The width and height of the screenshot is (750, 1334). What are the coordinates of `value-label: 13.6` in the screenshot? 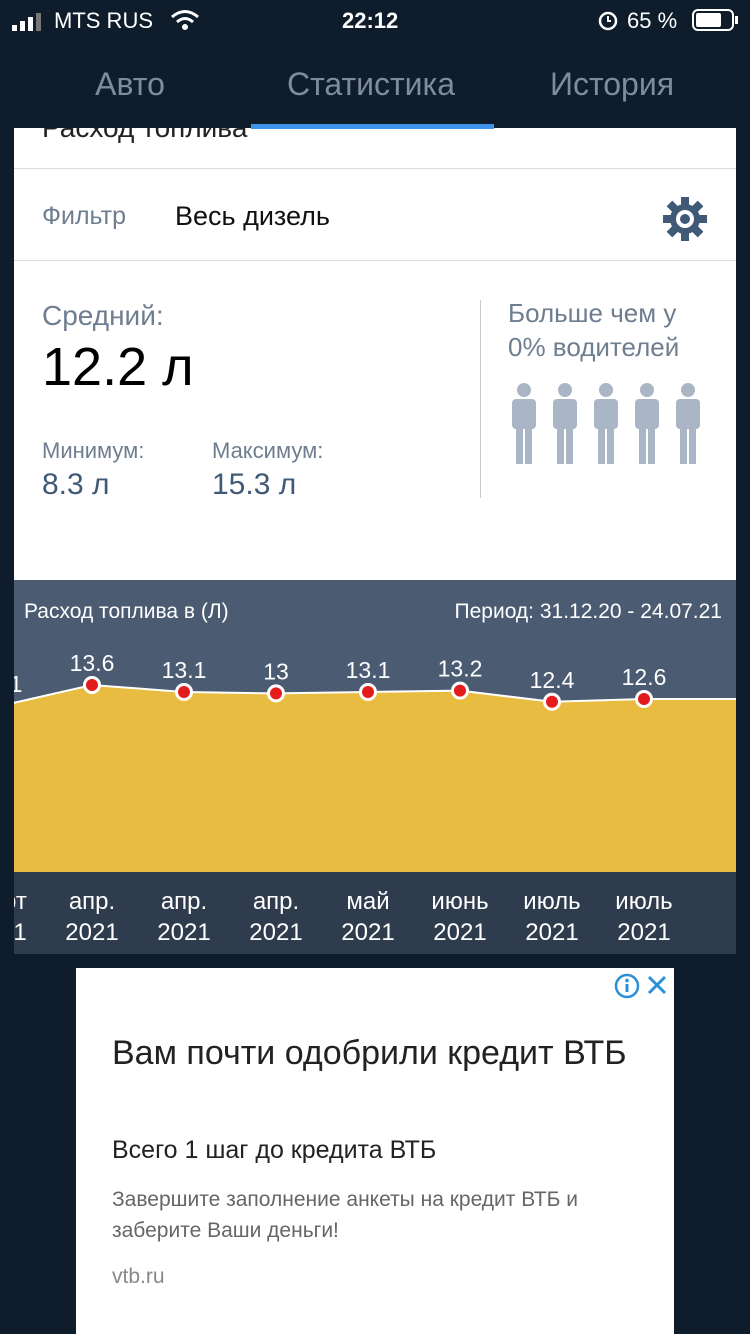 It's located at (92, 663).